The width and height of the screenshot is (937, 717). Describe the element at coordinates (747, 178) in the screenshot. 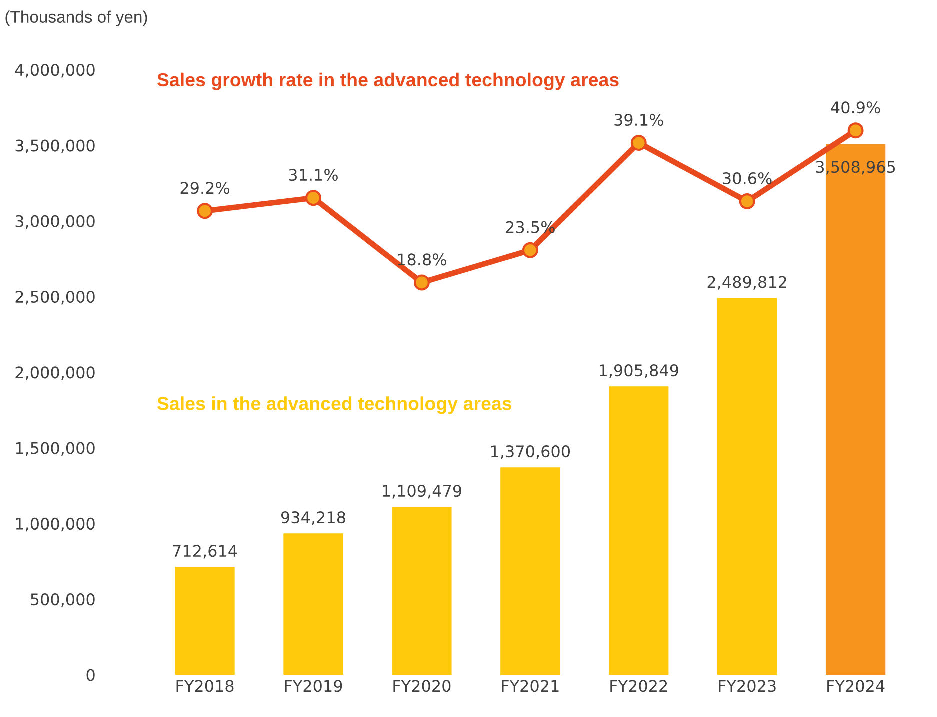

I see `data-label: 30.6%` at that location.